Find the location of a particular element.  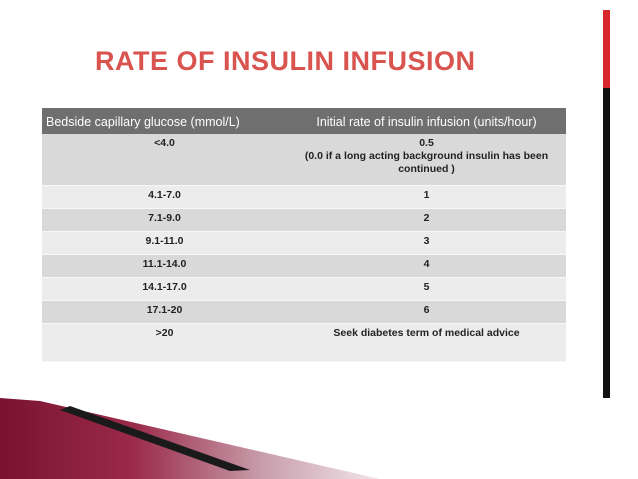

rate-cell: Seek diabetes term of medical advice is located at coordinates (426, 342).